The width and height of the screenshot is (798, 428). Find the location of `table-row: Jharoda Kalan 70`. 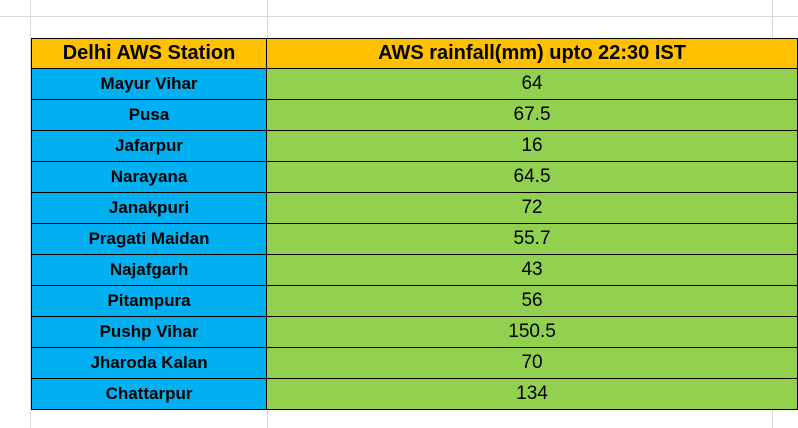

table-row: Jharoda Kalan 70 is located at coordinates (414, 363).